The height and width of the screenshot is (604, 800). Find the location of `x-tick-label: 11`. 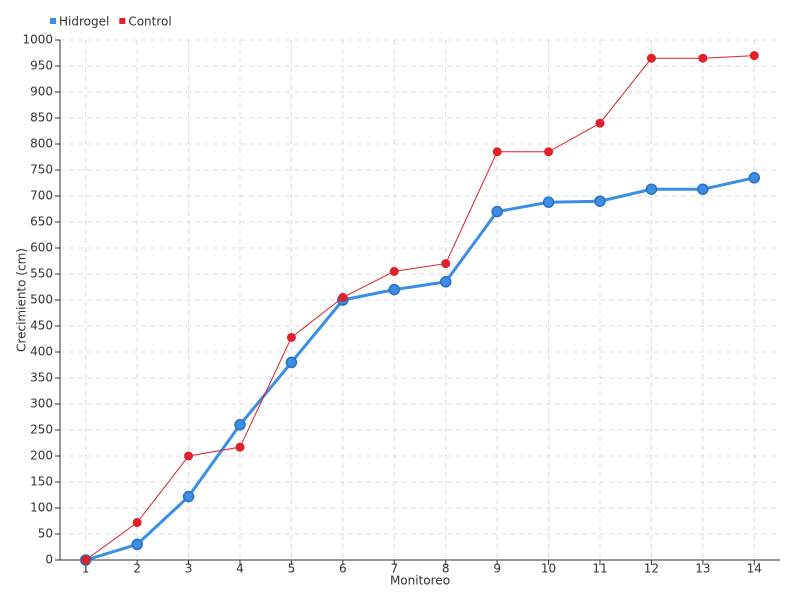

x-tick-label: 11 is located at coordinates (599, 569).